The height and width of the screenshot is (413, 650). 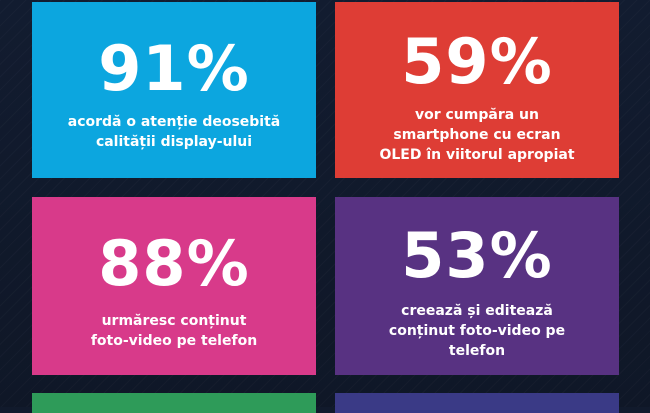 What do you see at coordinates (477, 255) in the screenshot?
I see `stat-value: 53%` at bounding box center [477, 255].